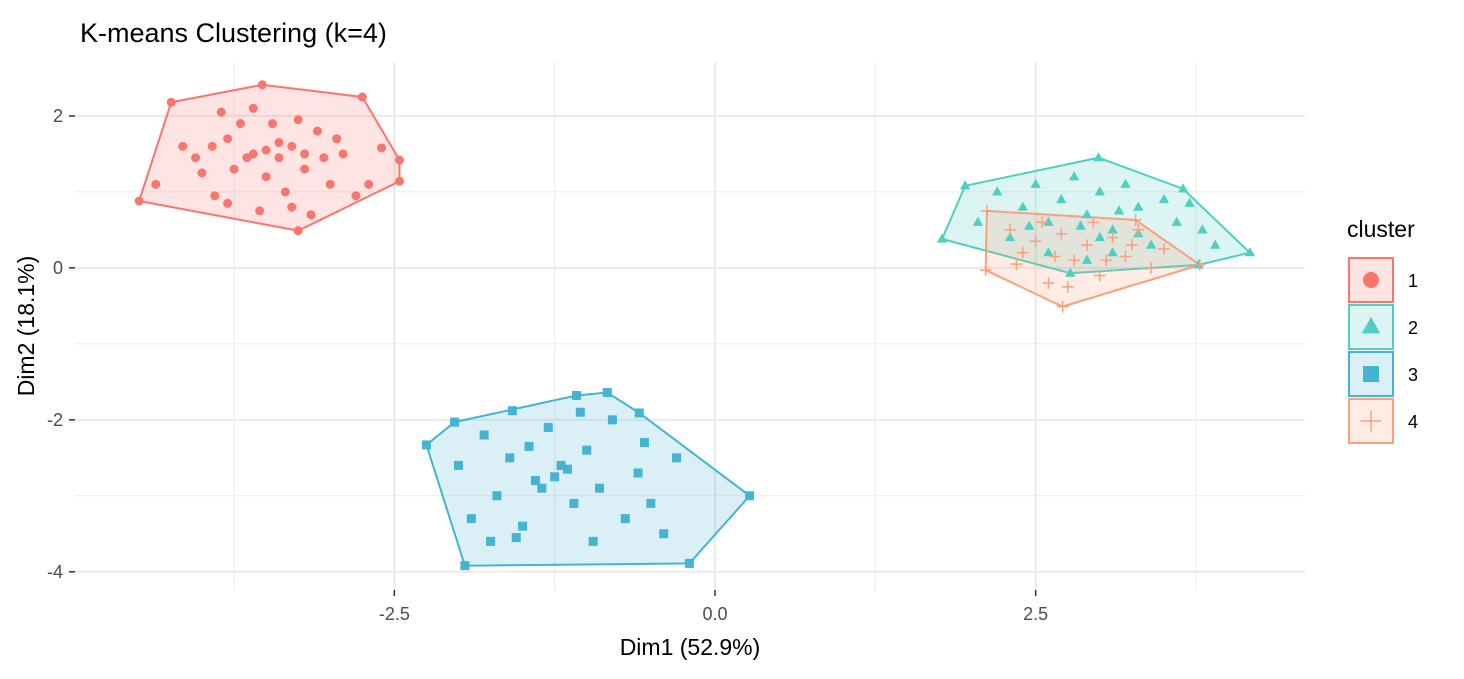 The width and height of the screenshot is (1464, 679). What do you see at coordinates (1413, 375) in the screenshot?
I see `legend-label: 3` at bounding box center [1413, 375].